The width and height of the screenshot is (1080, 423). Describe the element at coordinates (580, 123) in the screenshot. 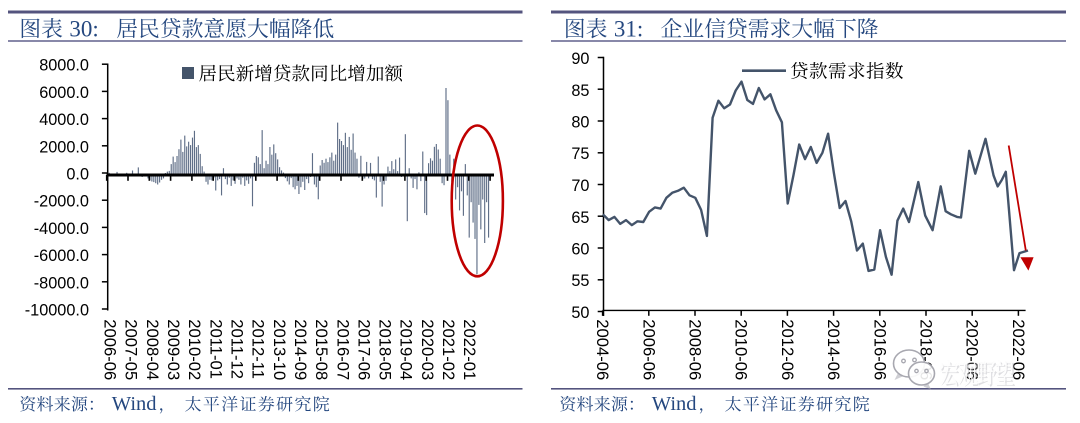

I see `svg-text: 80` at that location.